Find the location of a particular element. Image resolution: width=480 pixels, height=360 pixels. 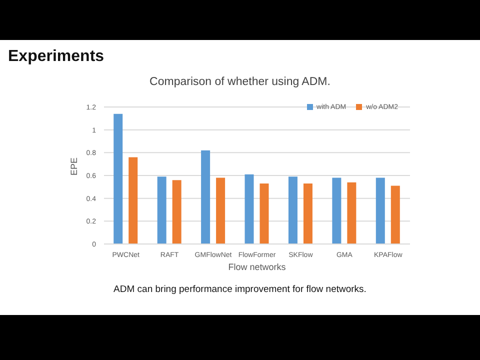

chart-subtitle: Comparison of whether using ADM. is located at coordinates (240, 82).